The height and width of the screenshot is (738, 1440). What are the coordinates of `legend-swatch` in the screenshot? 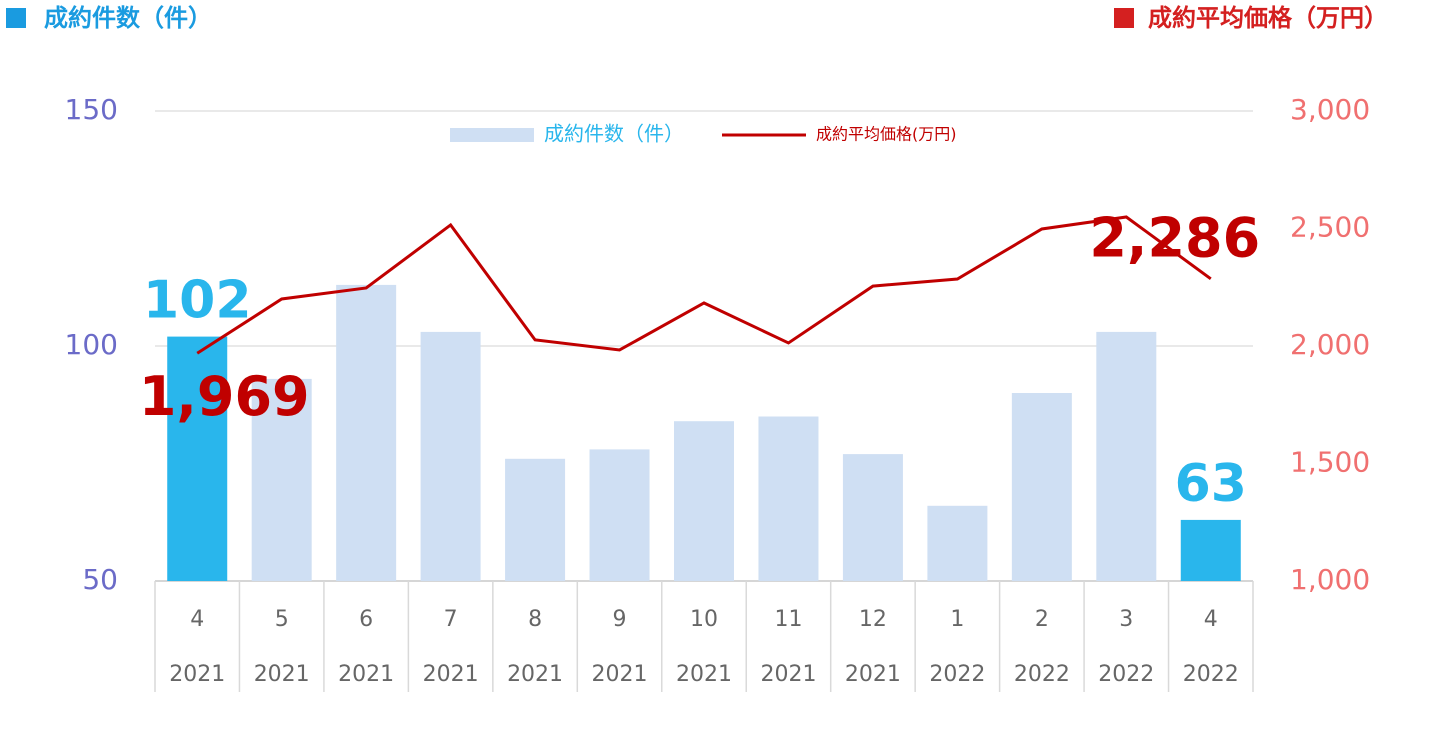 It's located at (492, 135).